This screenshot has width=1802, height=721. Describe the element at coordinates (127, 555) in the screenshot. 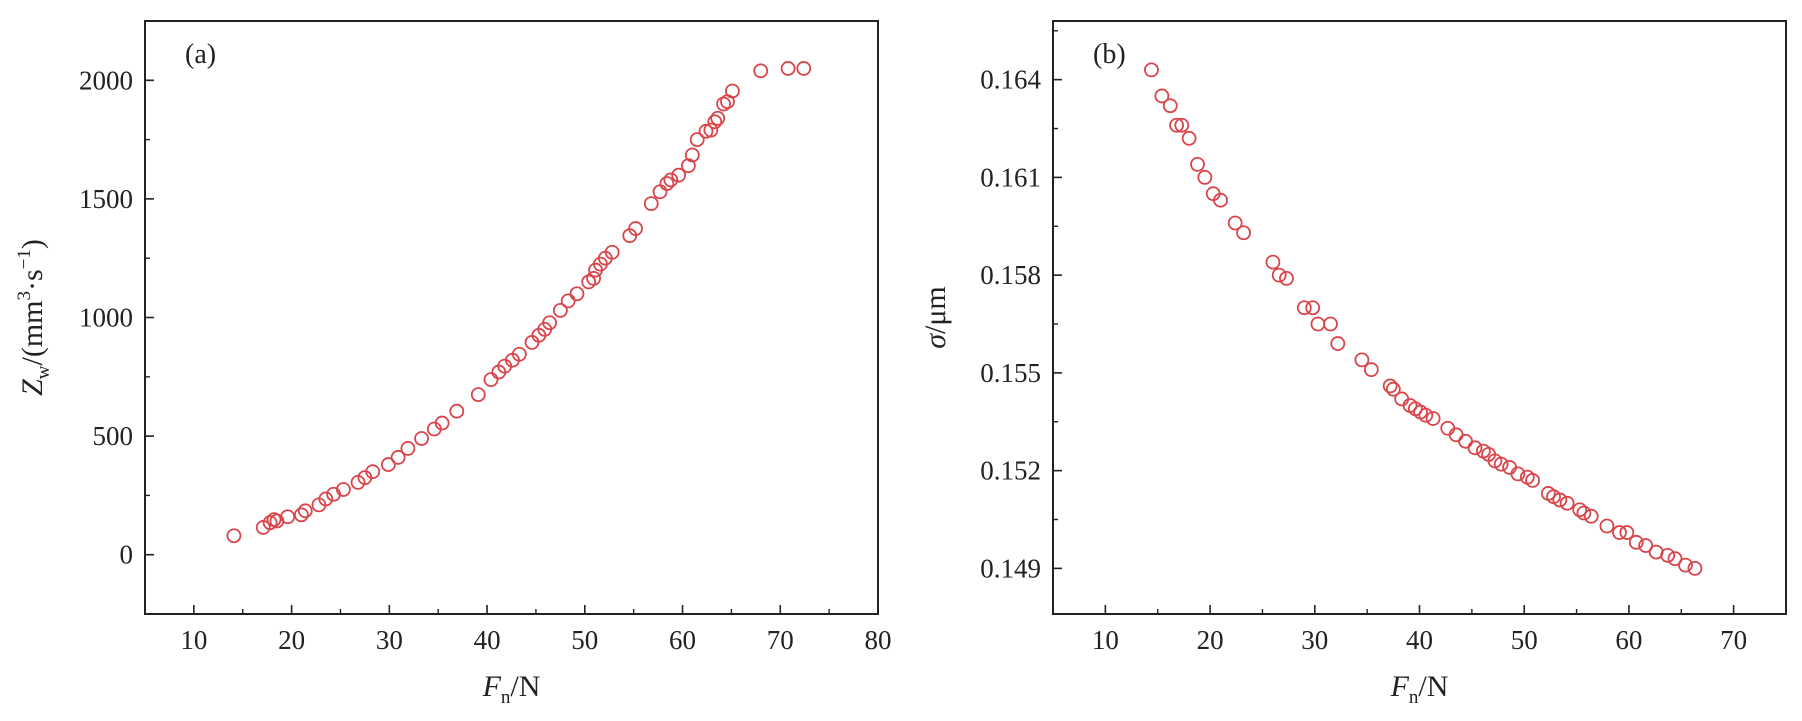

I see `y-tick-label: 0` at that location.